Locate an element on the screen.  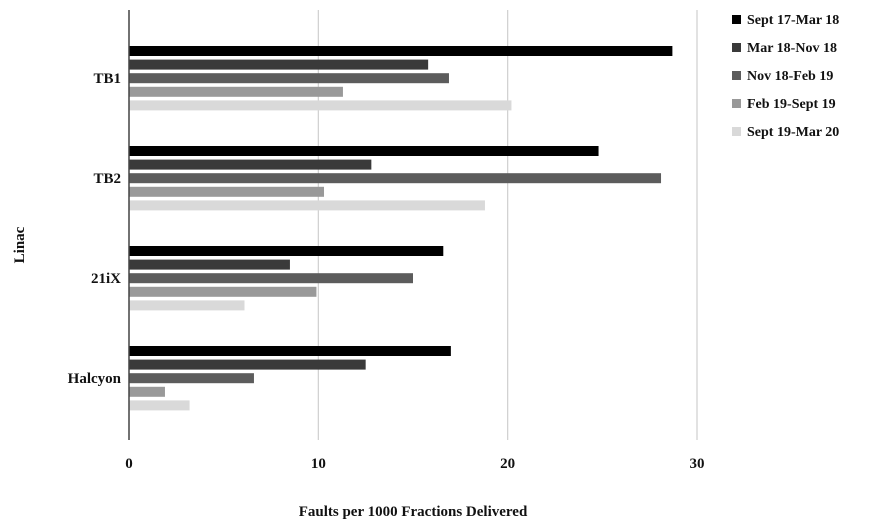
category-label-tb1: TB1 is located at coordinates (107, 79).